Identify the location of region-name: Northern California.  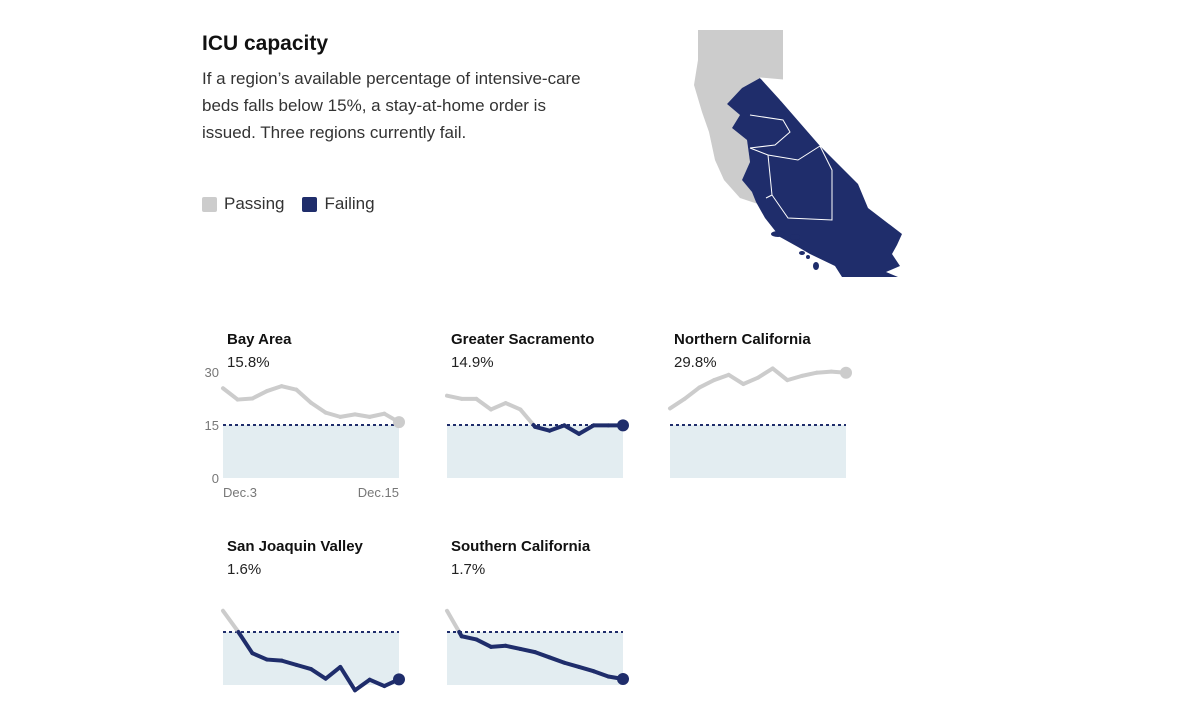
(742, 339).